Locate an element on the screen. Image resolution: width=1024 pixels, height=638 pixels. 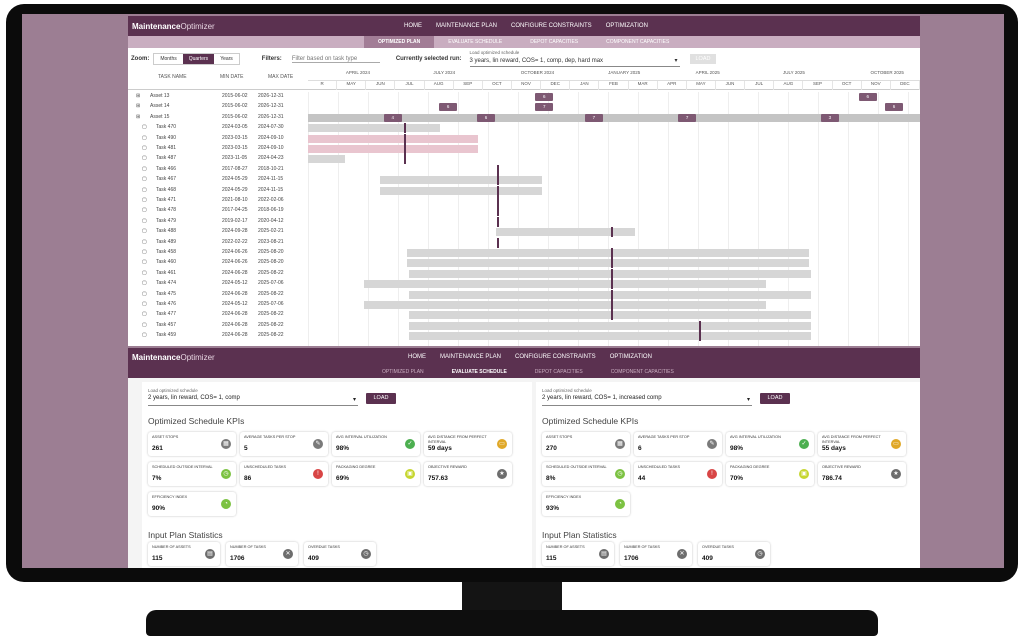
zoom-years: Years is located at coordinates (226, 59).